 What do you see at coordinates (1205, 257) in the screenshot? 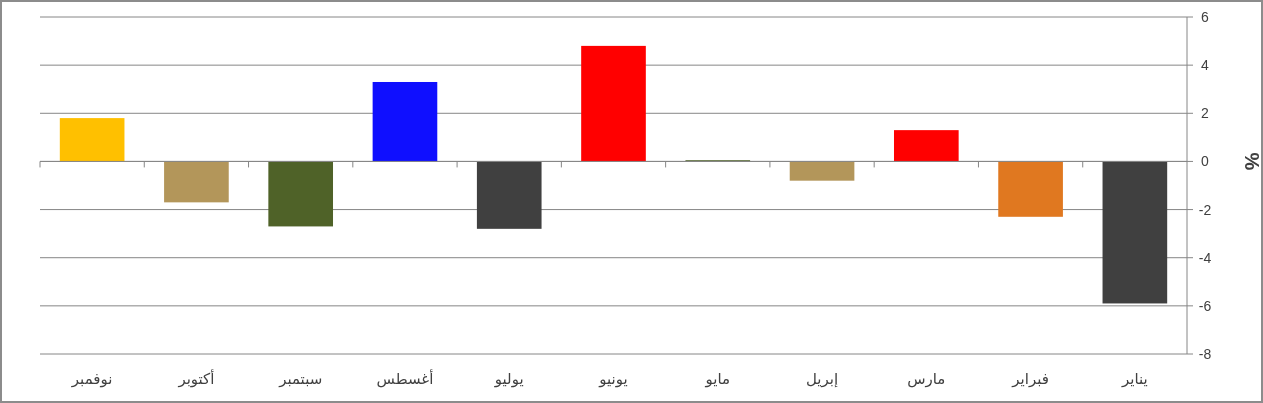
I see `y-tick-label: -4` at bounding box center [1205, 257].